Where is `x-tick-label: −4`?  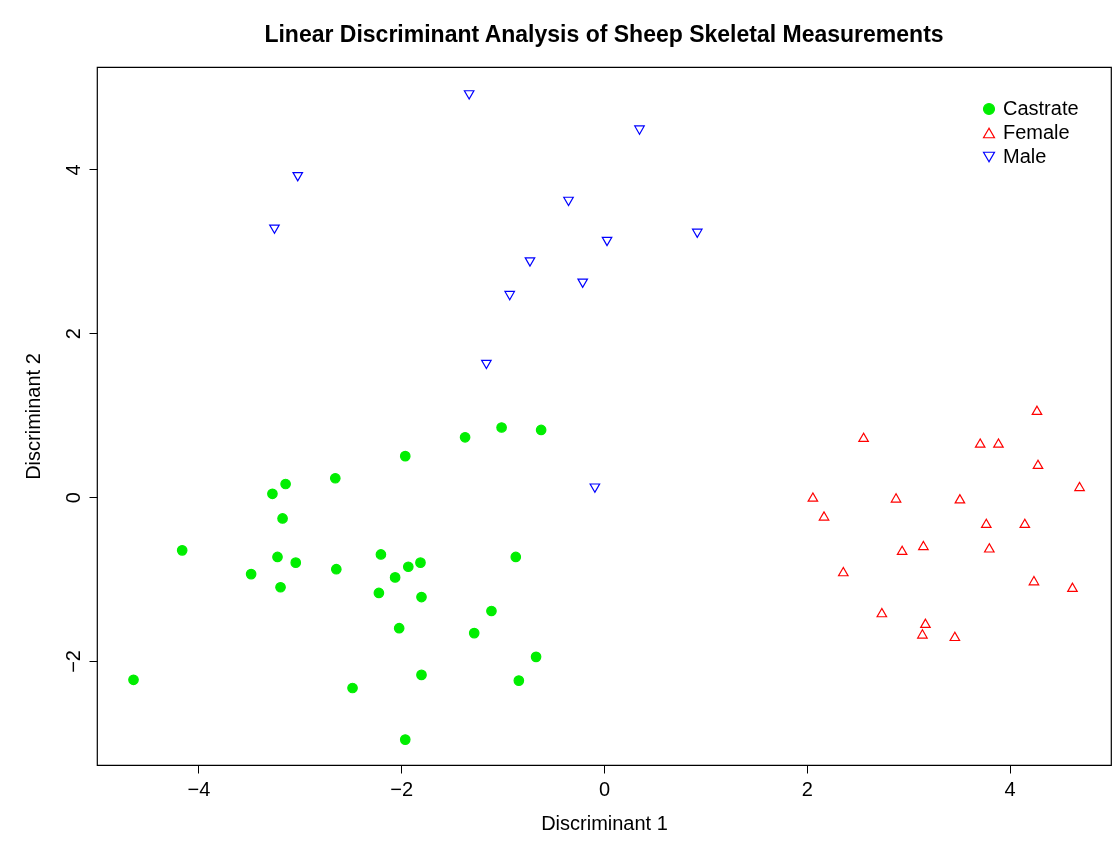
x-tick-label: −4 is located at coordinates (199, 788).